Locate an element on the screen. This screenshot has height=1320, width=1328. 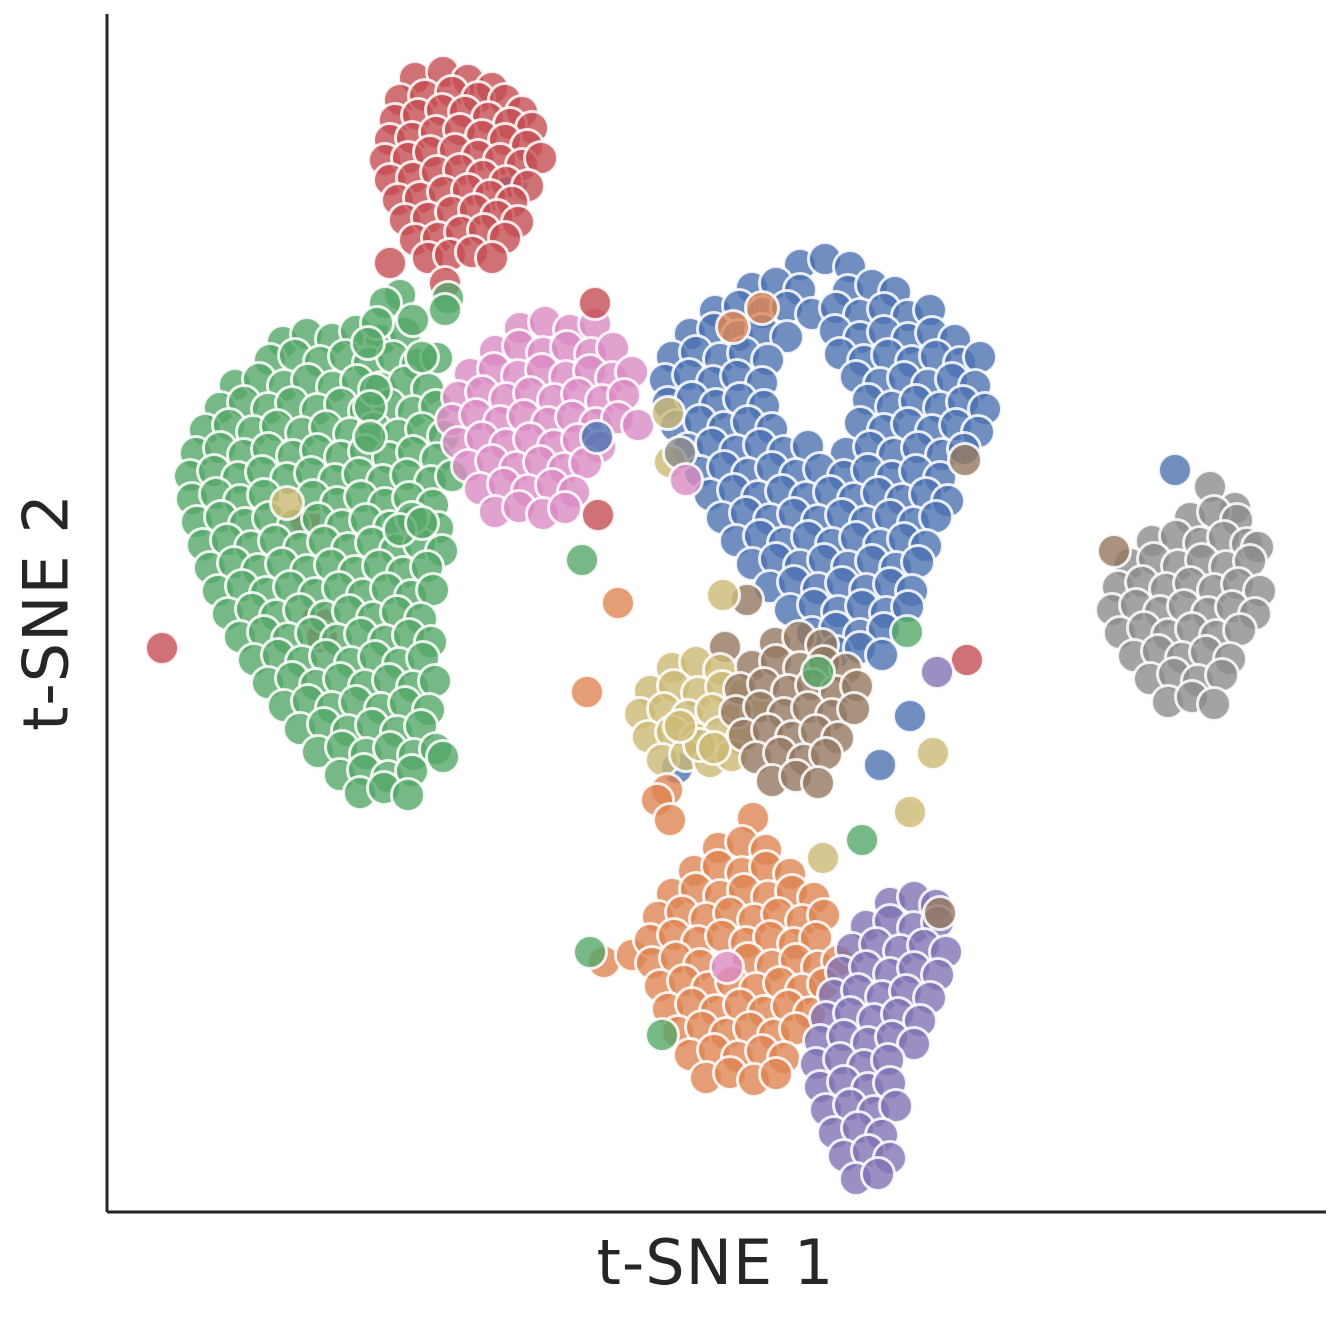
point-orange-cluster is located at coordinates (776, 1074).